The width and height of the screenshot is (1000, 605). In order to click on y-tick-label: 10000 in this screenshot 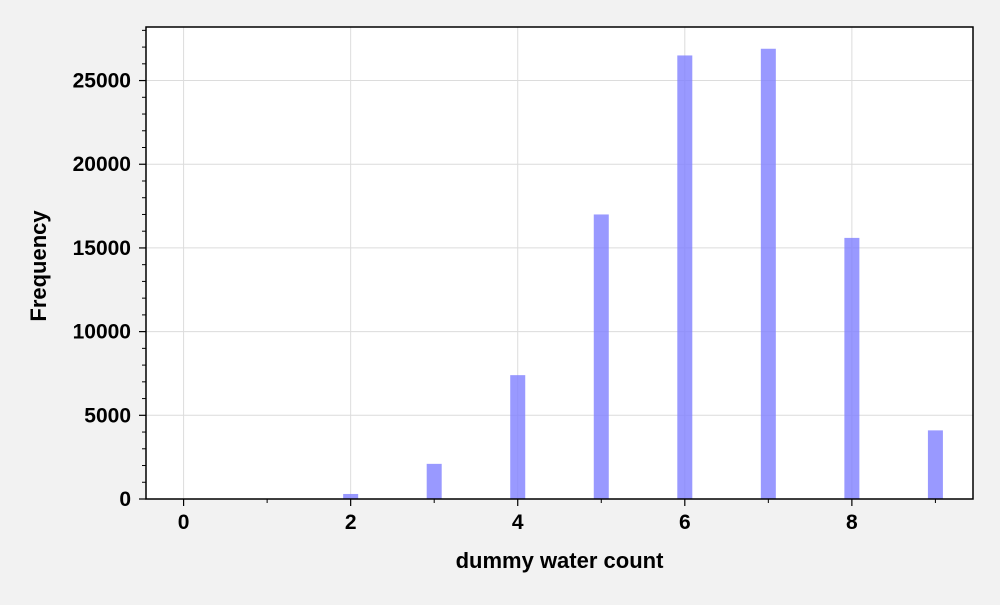, I will do `click(102, 332)`.